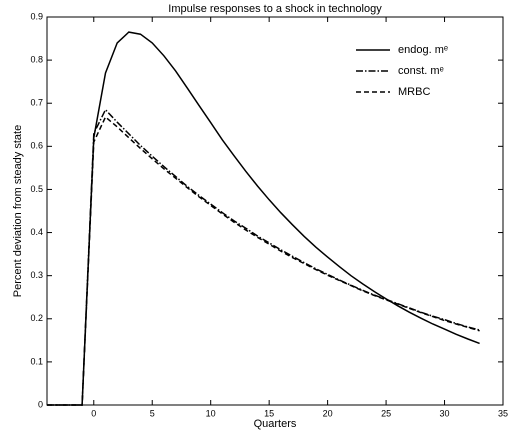 The height and width of the screenshot is (430, 514). What do you see at coordinates (36, 232) in the screenshot?
I see `y-tick-label: 0.4` at bounding box center [36, 232].